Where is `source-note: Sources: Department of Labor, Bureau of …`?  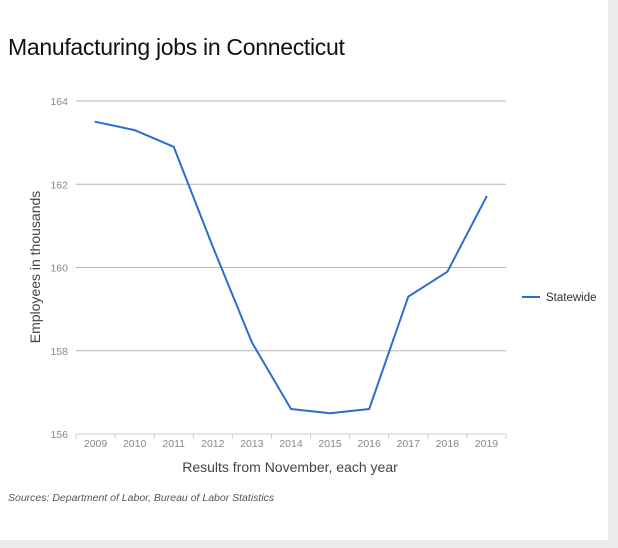 source-note: Sources: Department of Labor, Bureau of … is located at coordinates (141, 498).